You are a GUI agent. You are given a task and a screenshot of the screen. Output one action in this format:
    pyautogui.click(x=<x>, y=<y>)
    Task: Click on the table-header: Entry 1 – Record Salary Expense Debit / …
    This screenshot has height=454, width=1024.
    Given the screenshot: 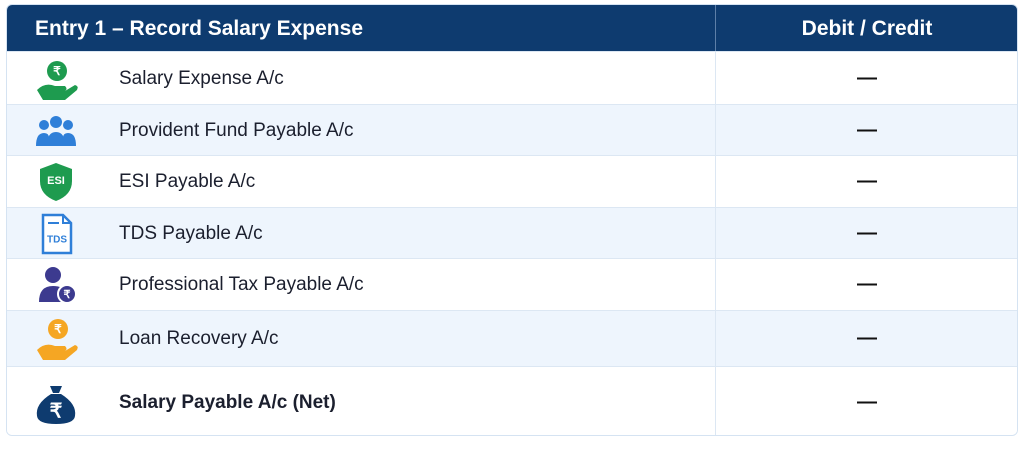 What is the action you would take?
    pyautogui.click(x=512, y=28)
    